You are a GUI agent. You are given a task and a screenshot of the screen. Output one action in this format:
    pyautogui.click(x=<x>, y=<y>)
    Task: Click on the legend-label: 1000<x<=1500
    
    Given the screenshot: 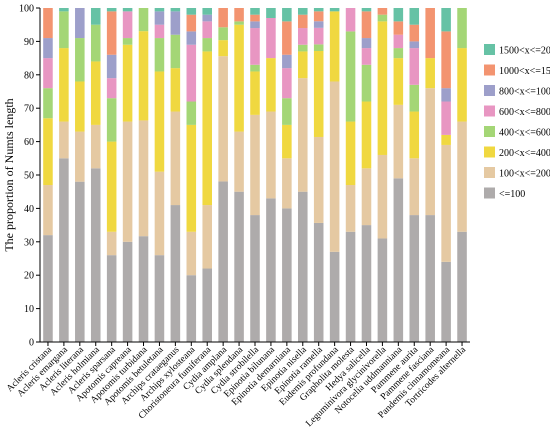 What is the action you would take?
    pyautogui.click(x=524, y=71)
    